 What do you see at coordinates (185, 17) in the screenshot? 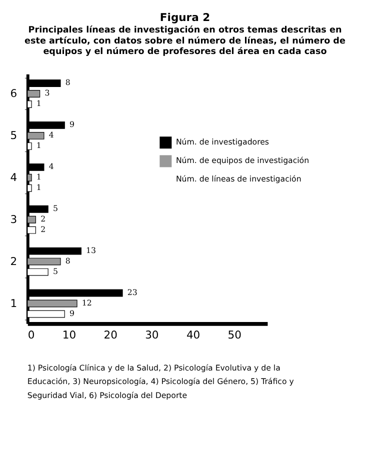
I see `chart-title: Figura 2` at bounding box center [185, 17].